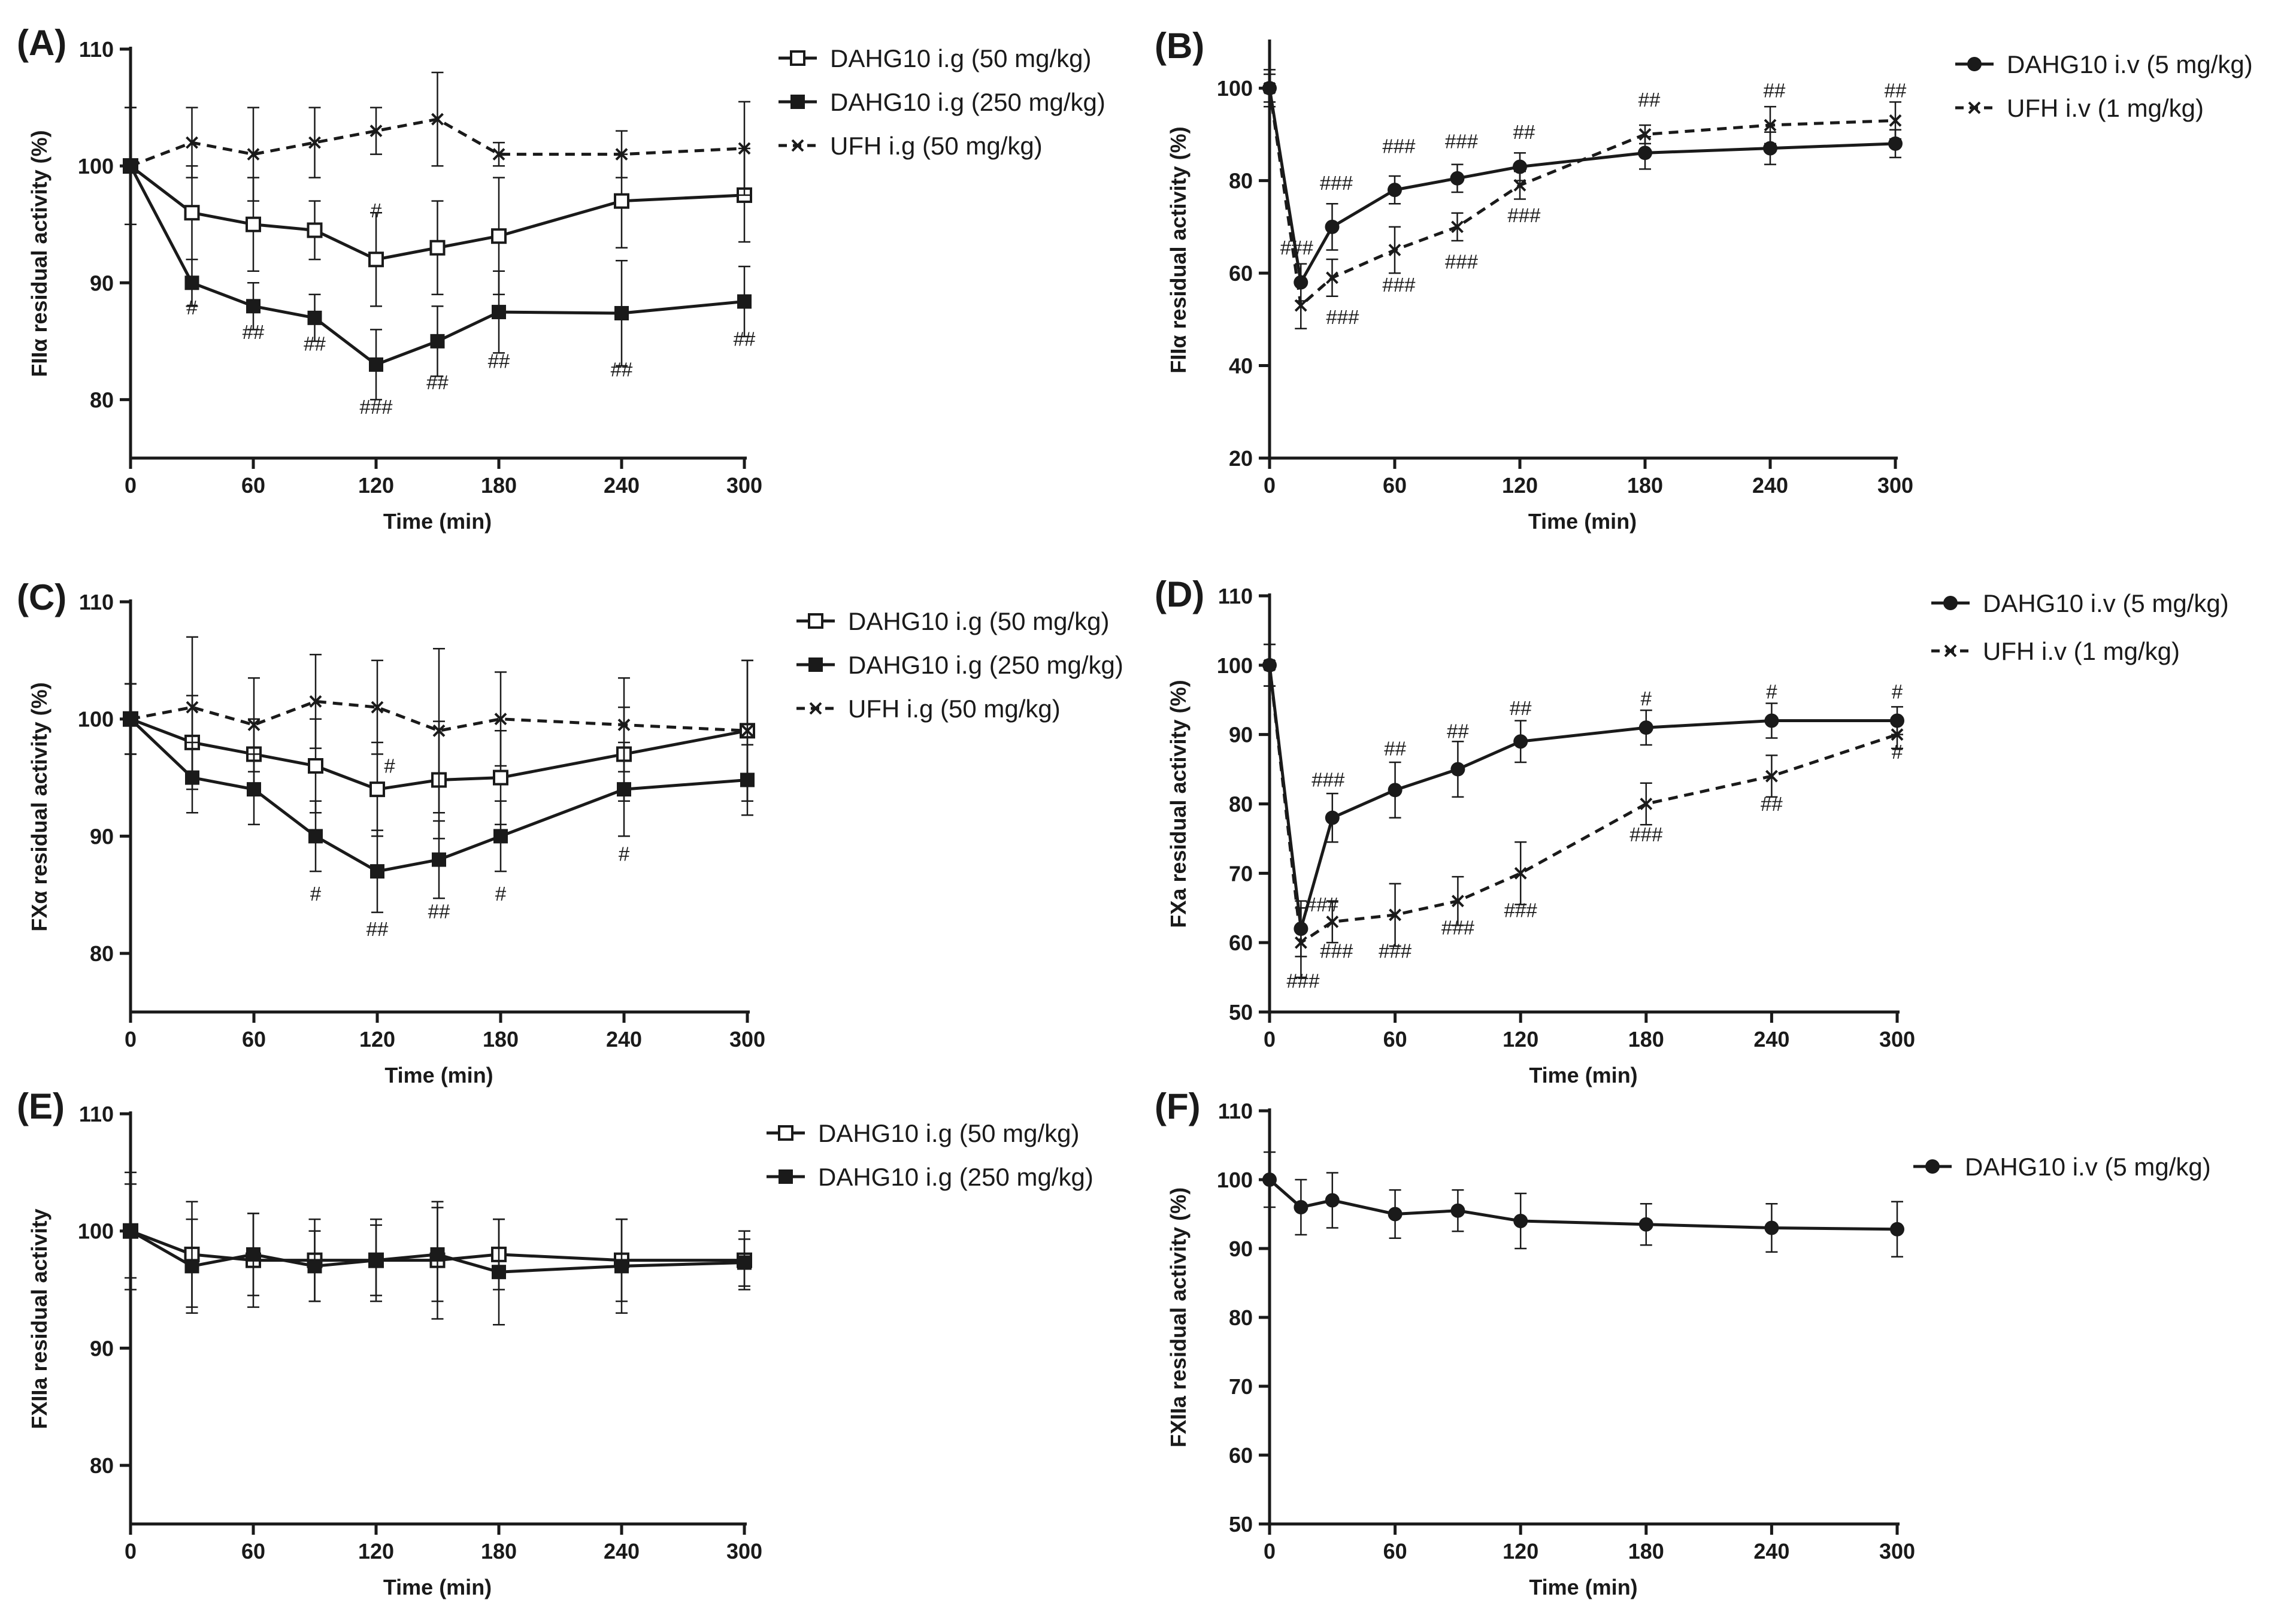  What do you see at coordinates (942, 102) in the screenshot?
I see `legend-item: DAHG10 i.g (250 mg/kg)` at bounding box center [942, 102].